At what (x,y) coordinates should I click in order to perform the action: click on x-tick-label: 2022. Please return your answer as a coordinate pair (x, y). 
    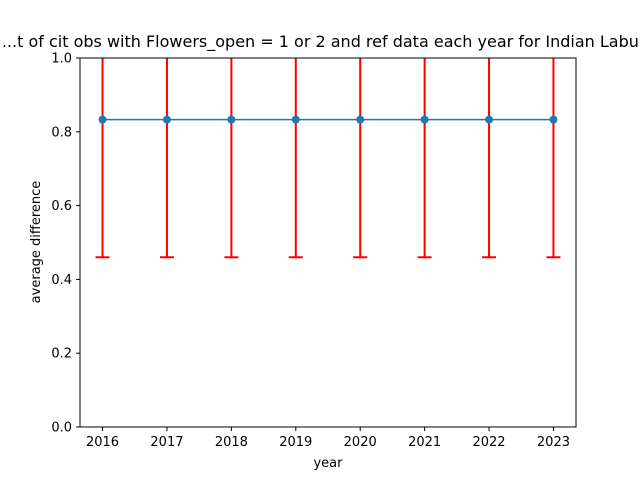
    Looking at the image, I should click on (488, 442).